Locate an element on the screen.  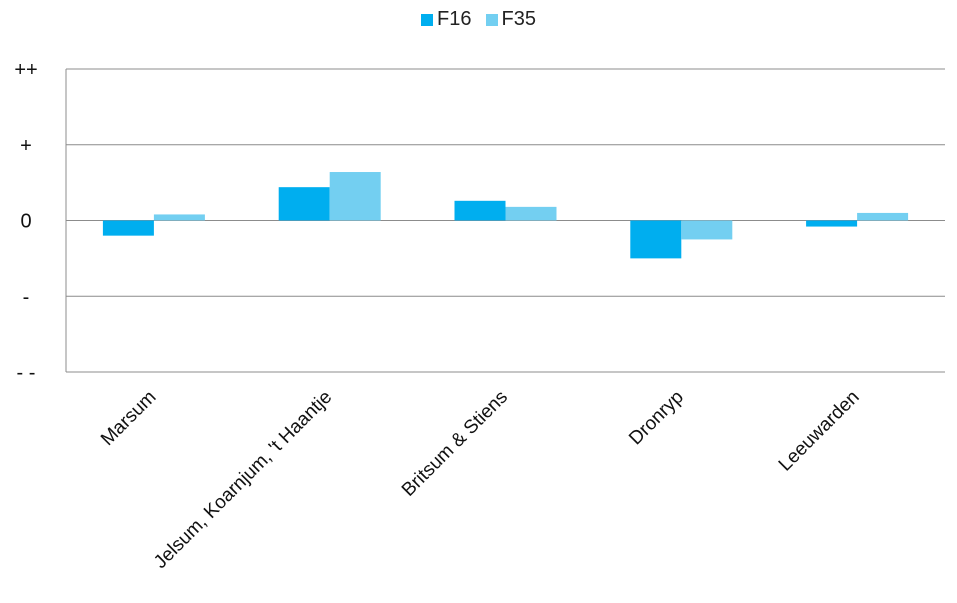
y-tick-label: 0 is located at coordinates (25, 222).